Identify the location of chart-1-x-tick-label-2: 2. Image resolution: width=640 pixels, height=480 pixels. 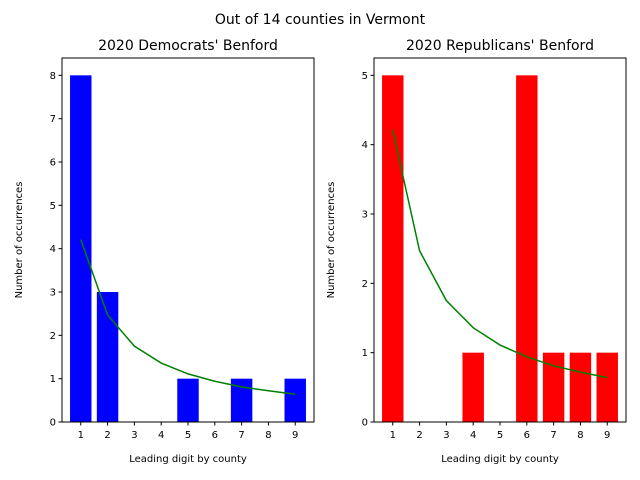
(419, 435).